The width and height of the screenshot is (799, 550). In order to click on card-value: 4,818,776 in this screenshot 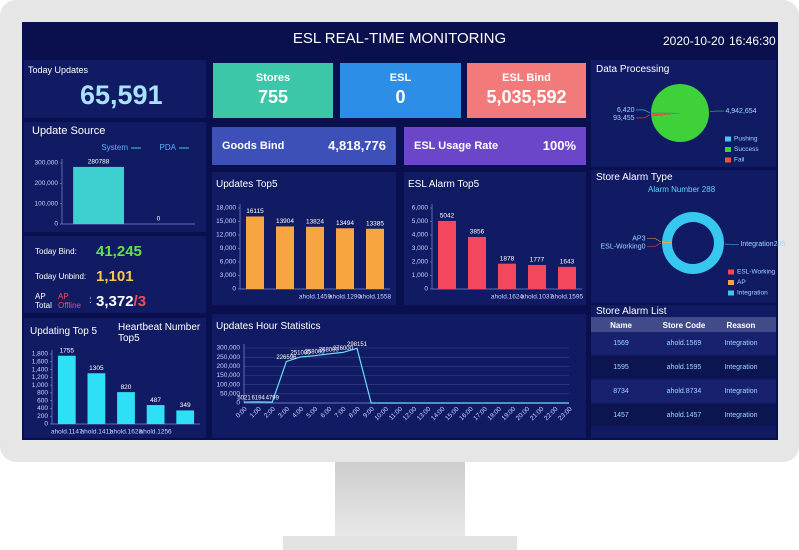, I will do `click(357, 145)`.